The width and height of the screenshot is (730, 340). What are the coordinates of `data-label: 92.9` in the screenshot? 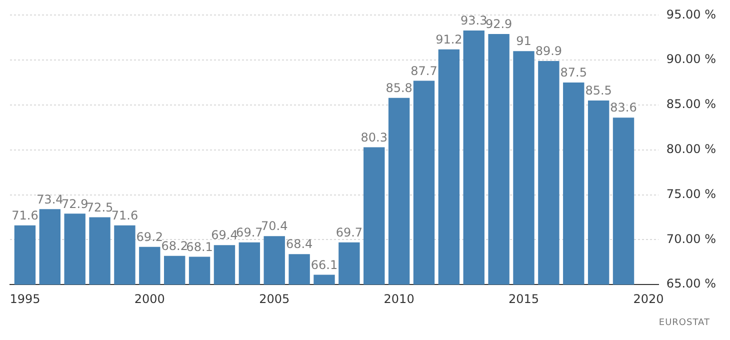 It's located at (498, 24).